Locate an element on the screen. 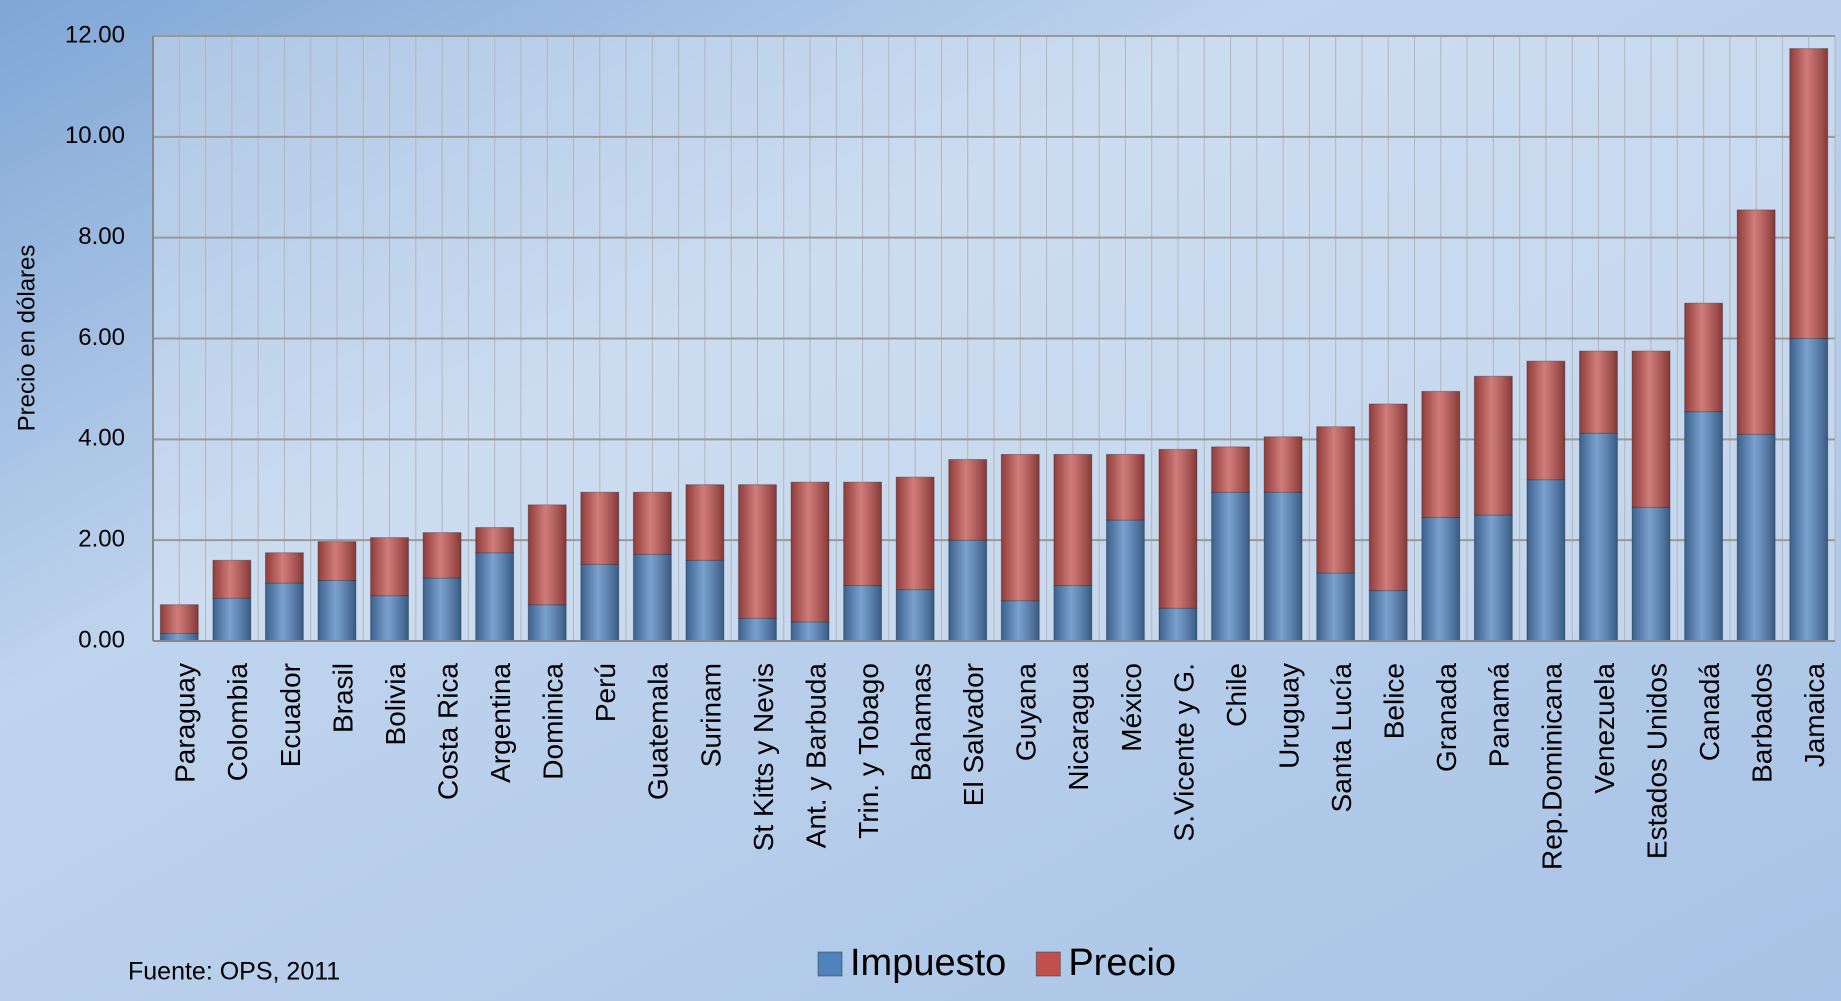 Image resolution: width=1841 pixels, height=1001 pixels. x-tick-label: Surinam is located at coordinates (710, 715).